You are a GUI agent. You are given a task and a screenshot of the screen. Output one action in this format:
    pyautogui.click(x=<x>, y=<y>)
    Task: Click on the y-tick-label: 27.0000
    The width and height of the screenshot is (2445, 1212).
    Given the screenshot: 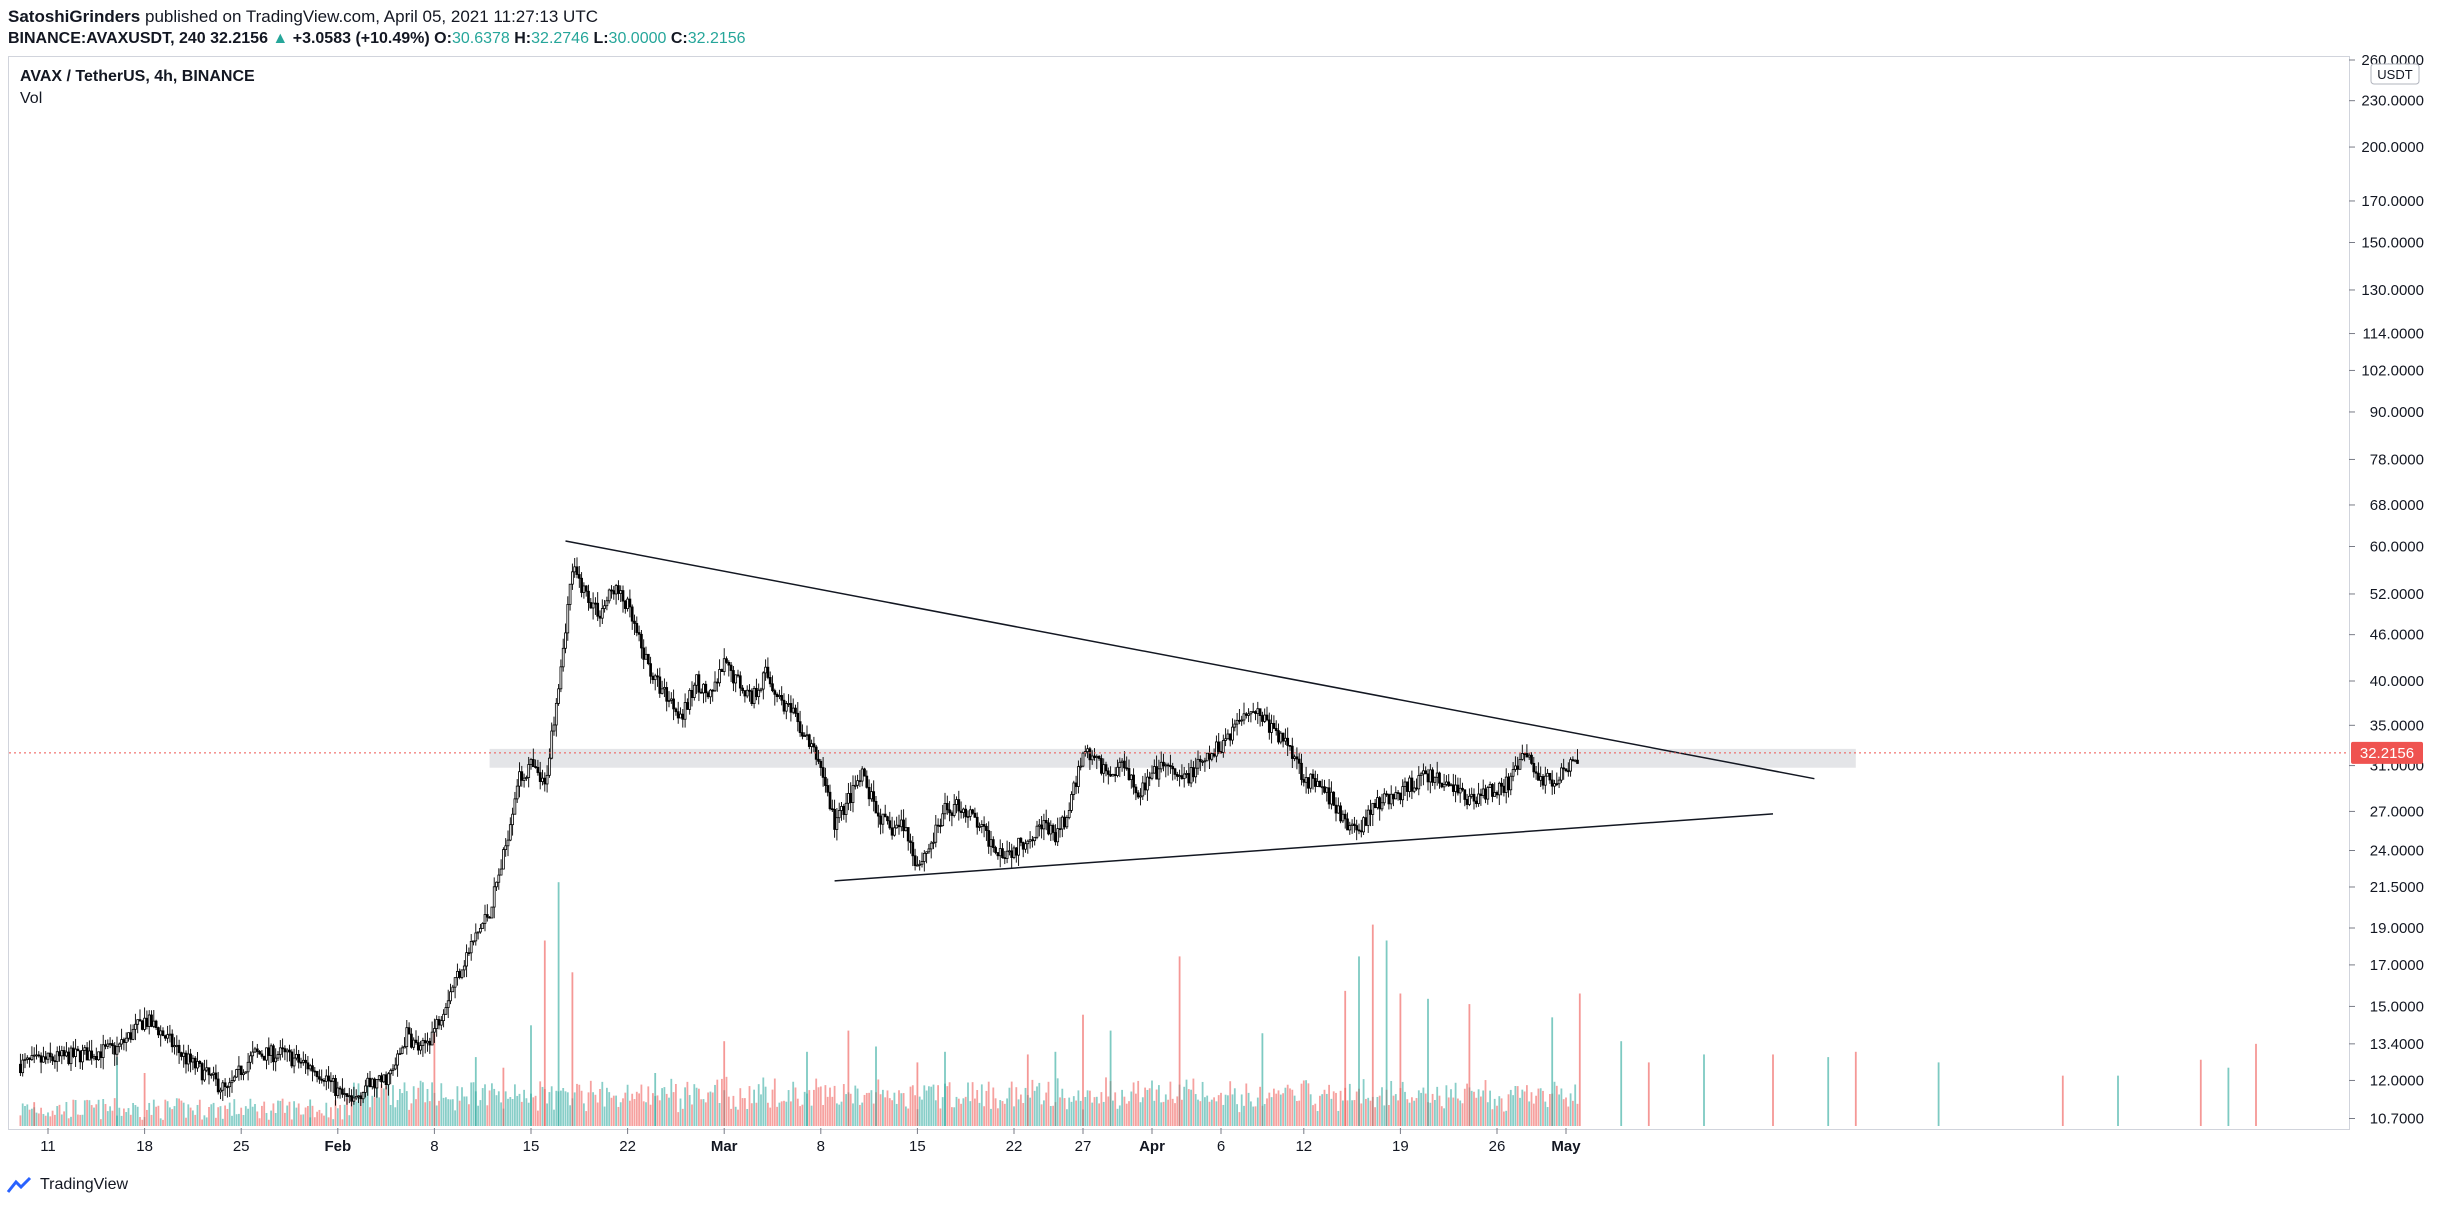 What is the action you would take?
    pyautogui.click(x=2397, y=811)
    